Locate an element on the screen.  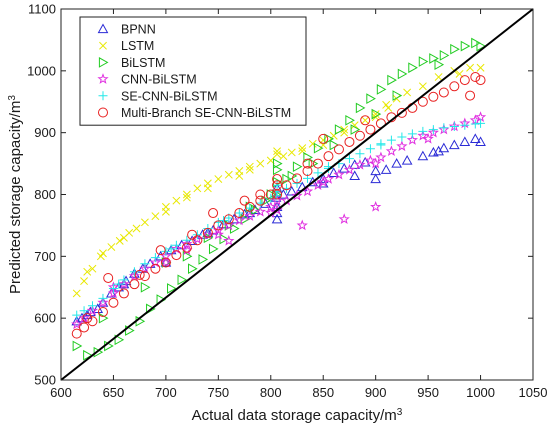
legend-box is located at coordinates (193, 71).